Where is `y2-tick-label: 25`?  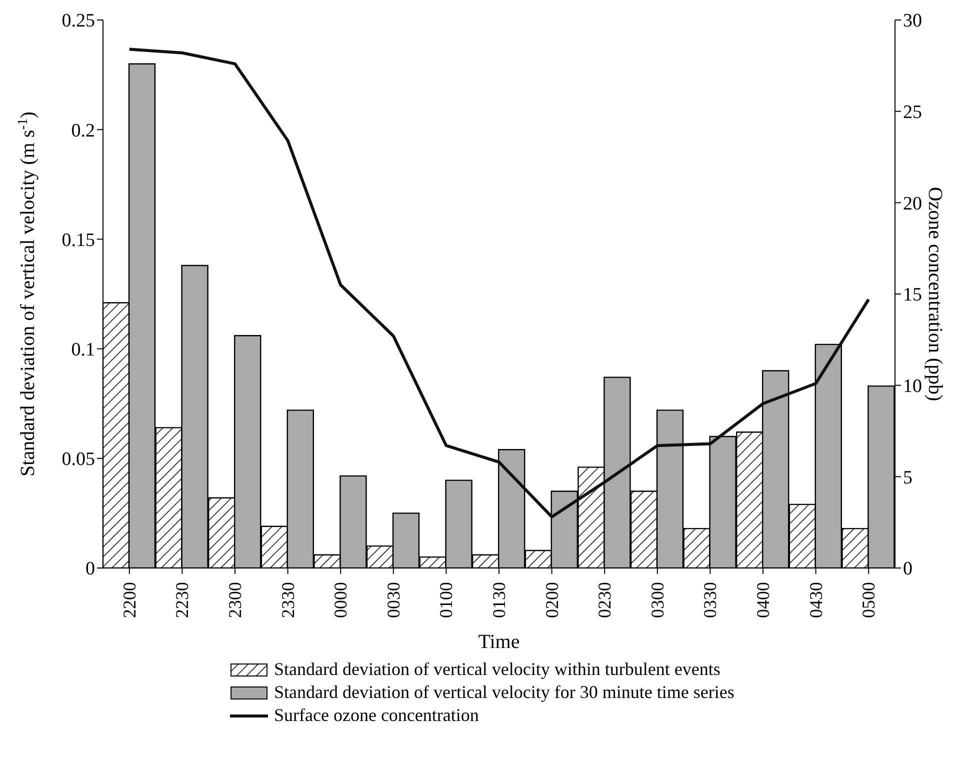 y2-tick-label: 25 is located at coordinates (912, 113).